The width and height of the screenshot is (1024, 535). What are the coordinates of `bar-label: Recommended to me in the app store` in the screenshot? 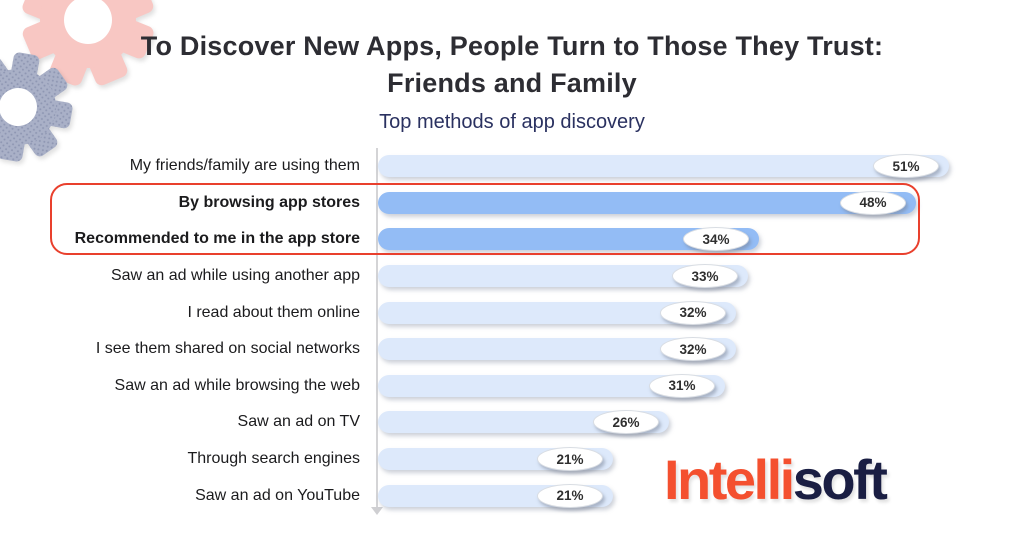 It's located at (217, 239).